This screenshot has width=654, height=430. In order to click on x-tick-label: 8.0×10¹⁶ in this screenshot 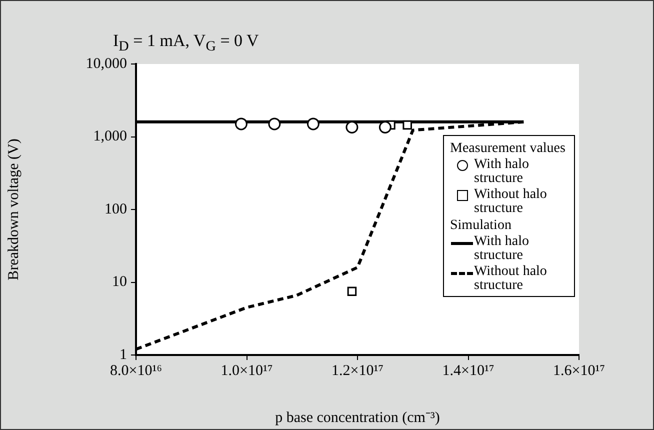, I will do `click(136, 370)`.